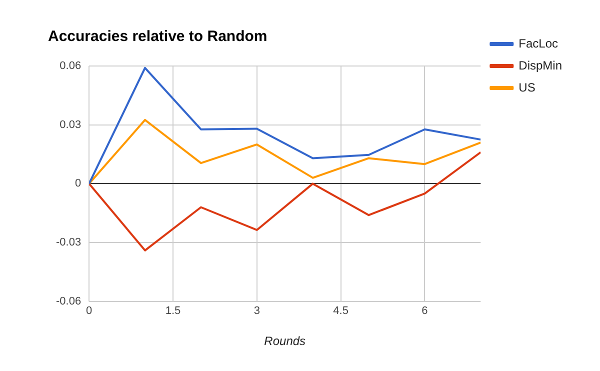  Describe the element at coordinates (173, 311) in the screenshot. I see `x-tick-label: 1.5` at that location.